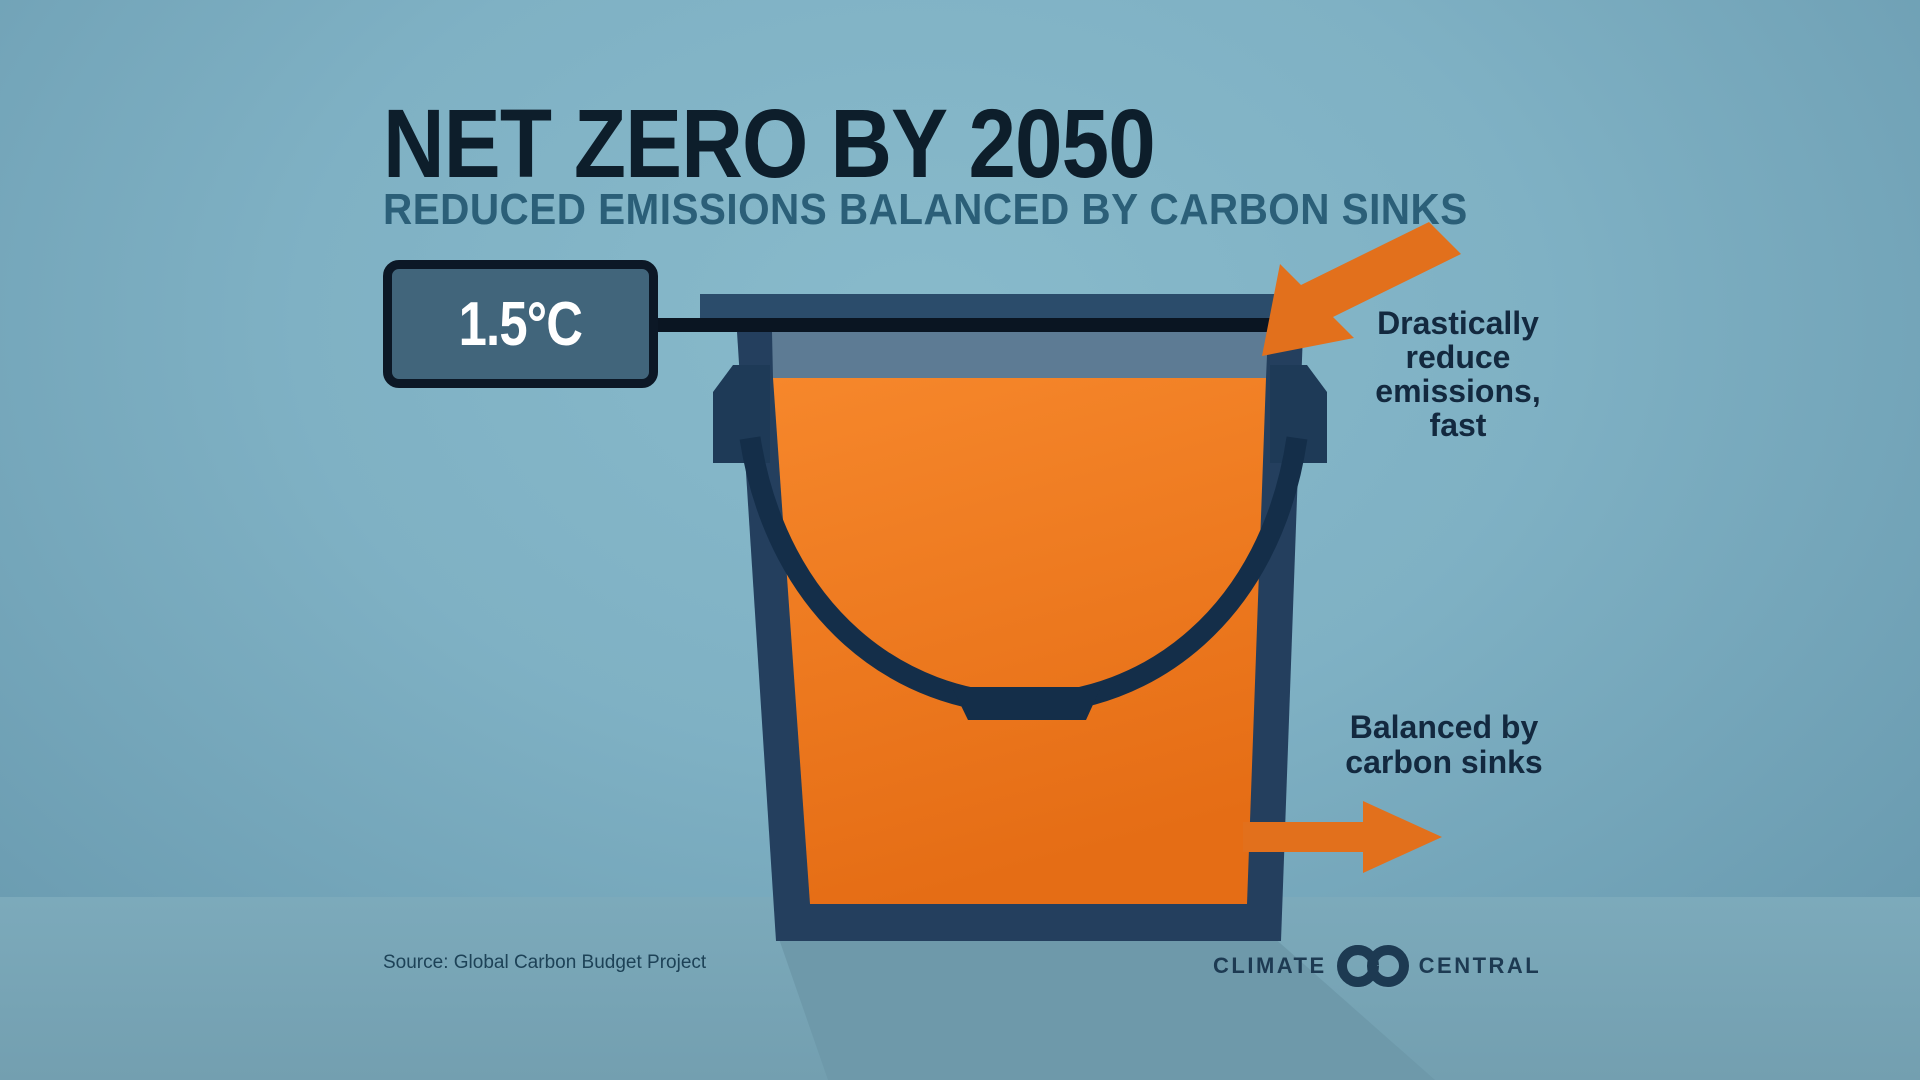 The image size is (1920, 1080). I want to click on capacity-line, so click(965, 325).